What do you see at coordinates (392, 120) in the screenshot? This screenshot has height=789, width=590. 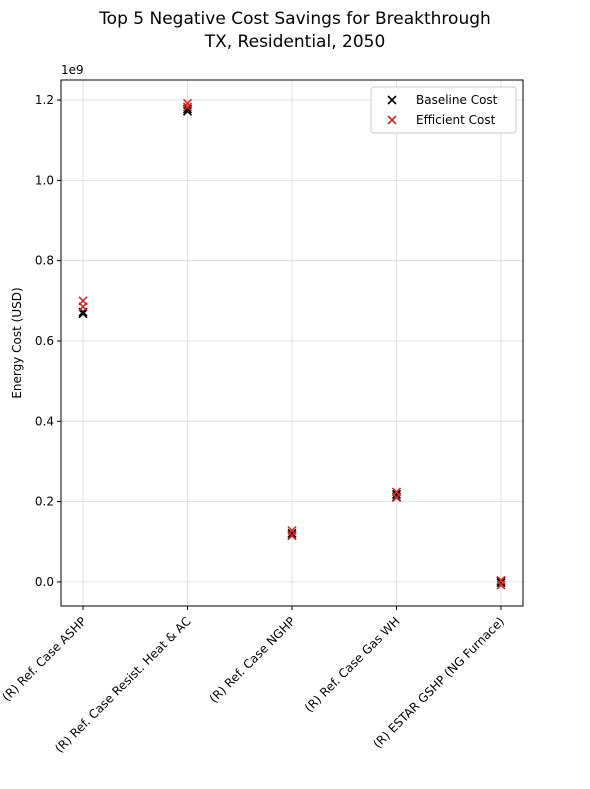 I see `legend-efficient-marker` at bounding box center [392, 120].